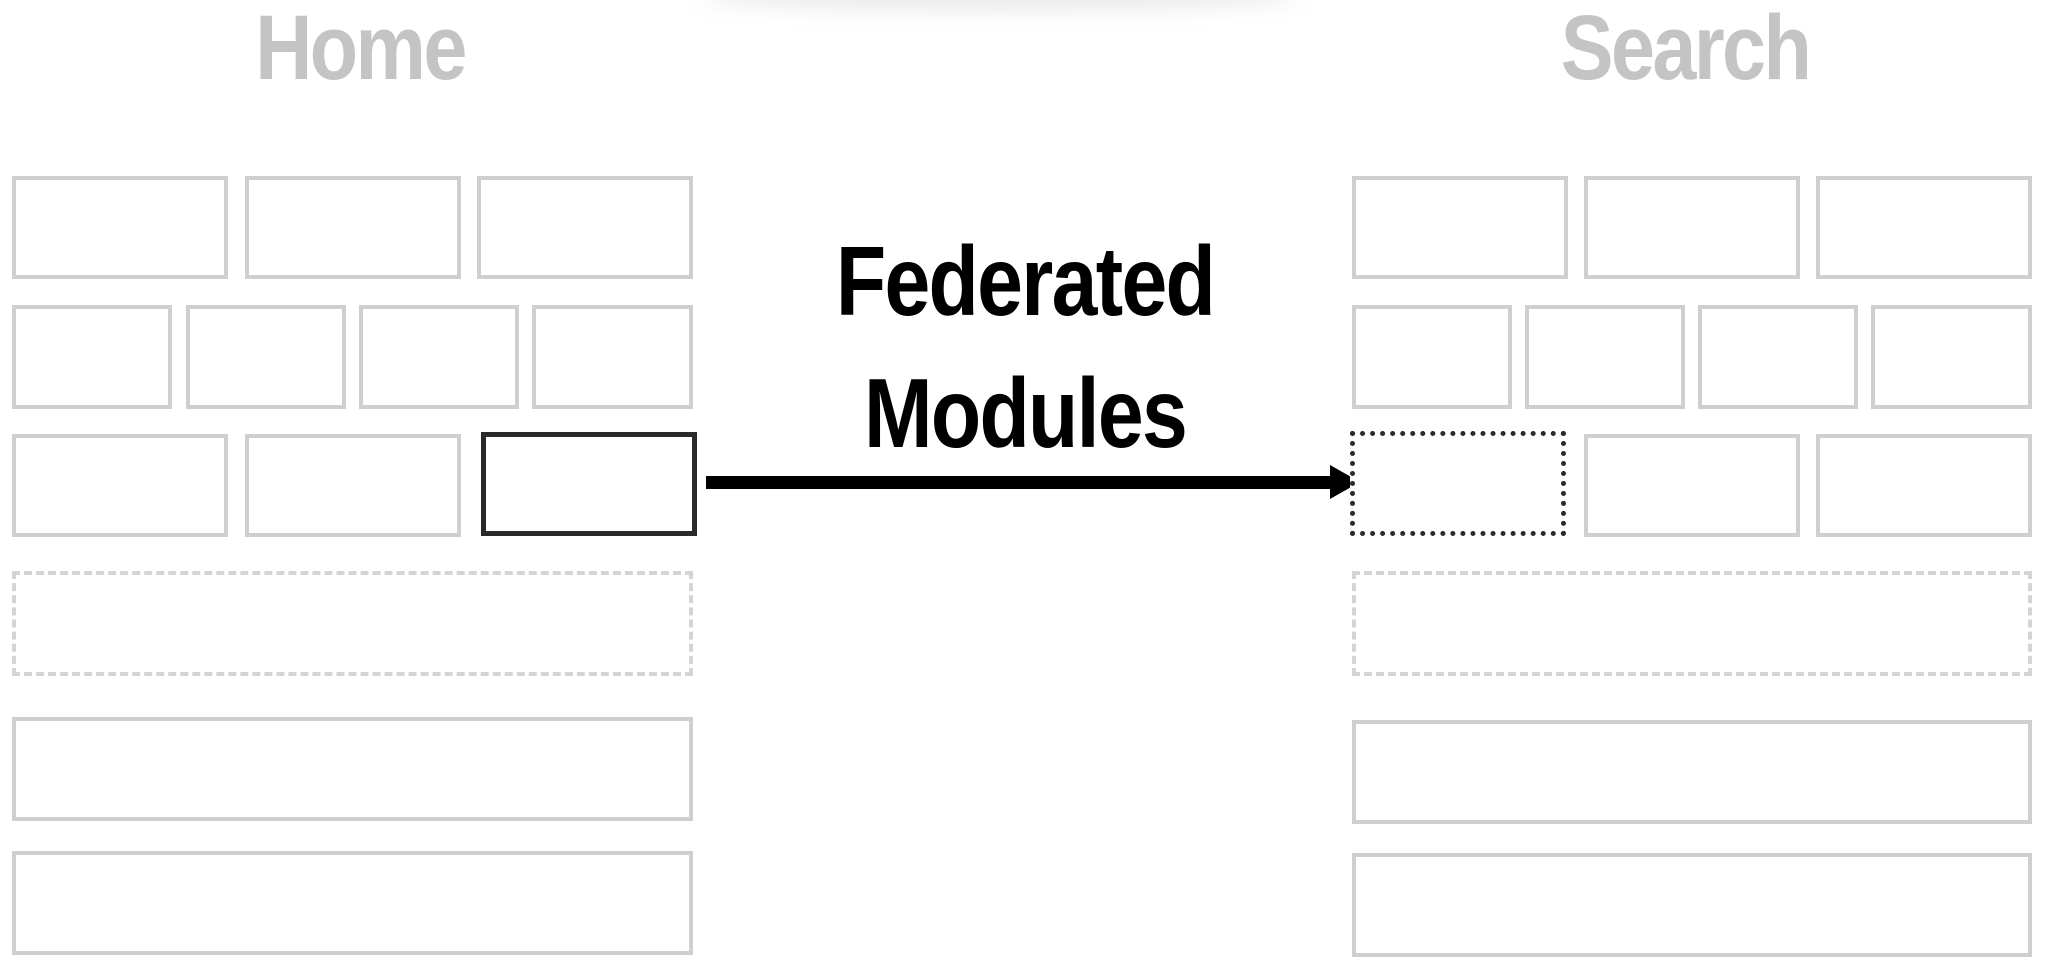  What do you see at coordinates (1025, 347) in the screenshot?
I see `federated-modules-label: Federated Modules` at bounding box center [1025, 347].